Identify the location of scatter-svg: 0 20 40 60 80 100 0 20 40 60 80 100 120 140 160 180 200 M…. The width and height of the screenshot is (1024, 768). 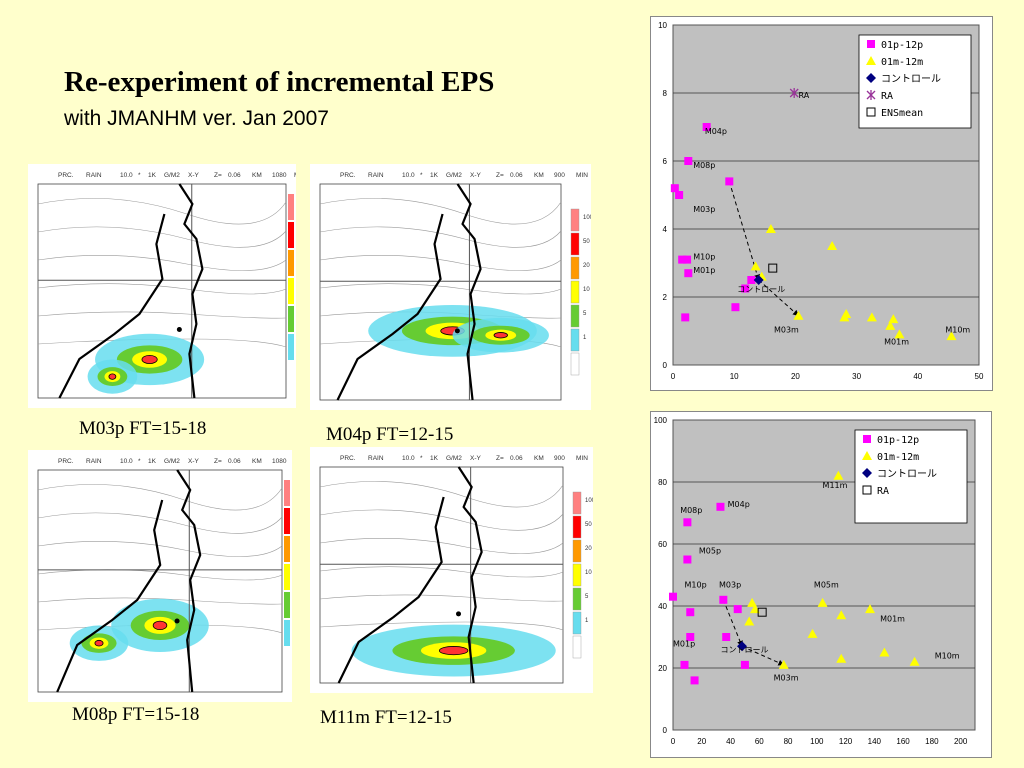
(815, 581).